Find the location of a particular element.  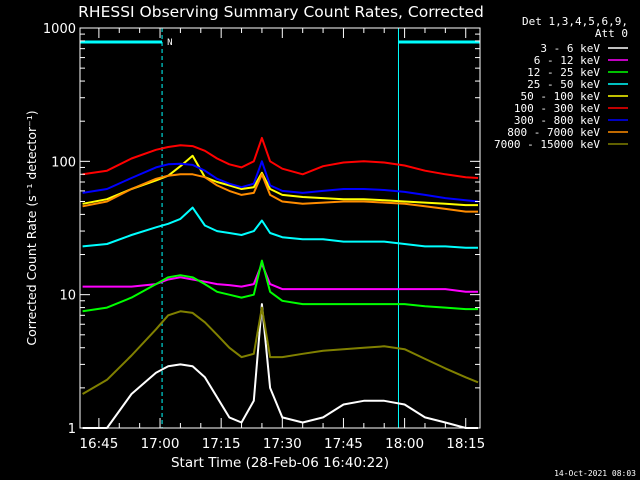

y-axis-label: Corrected Count Rate (s⁻¹ detector⁻¹) is located at coordinates (31, 227).